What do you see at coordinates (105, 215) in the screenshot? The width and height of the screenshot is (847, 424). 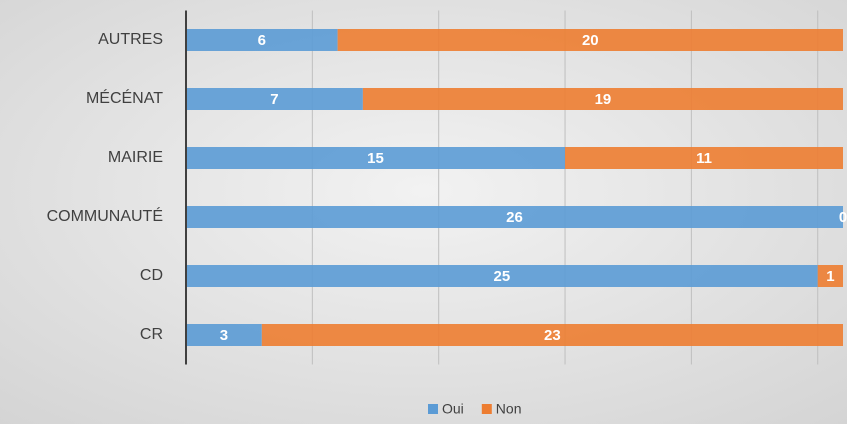 I see `y-tick-label: COMMUNAUTÉ` at bounding box center [105, 215].